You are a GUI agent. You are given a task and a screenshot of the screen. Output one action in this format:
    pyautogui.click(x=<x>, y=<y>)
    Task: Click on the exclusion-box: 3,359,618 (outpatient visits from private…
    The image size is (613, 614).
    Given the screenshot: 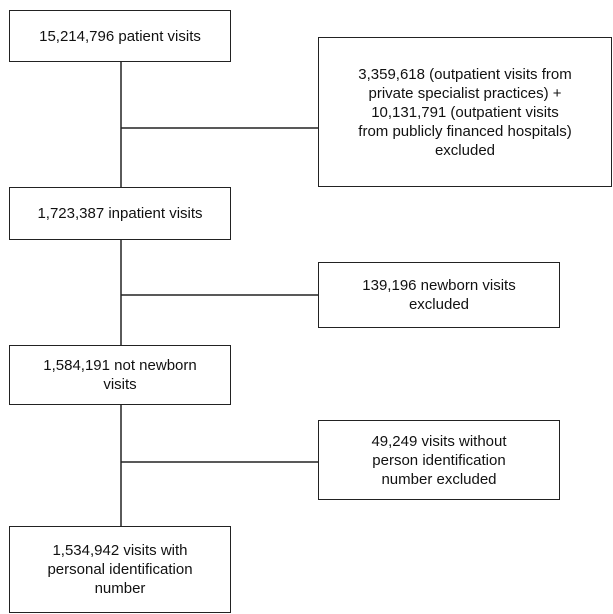 What is the action you would take?
    pyautogui.click(x=465, y=112)
    